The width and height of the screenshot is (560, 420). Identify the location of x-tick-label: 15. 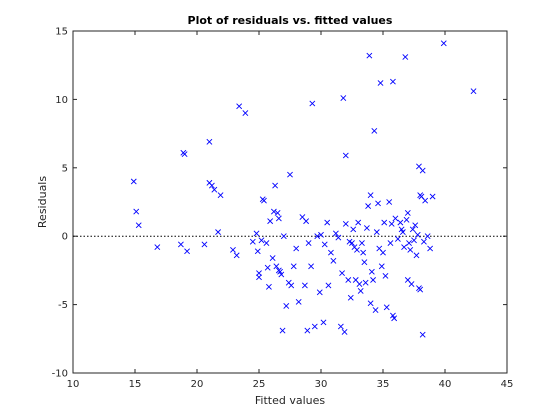
(135, 384).